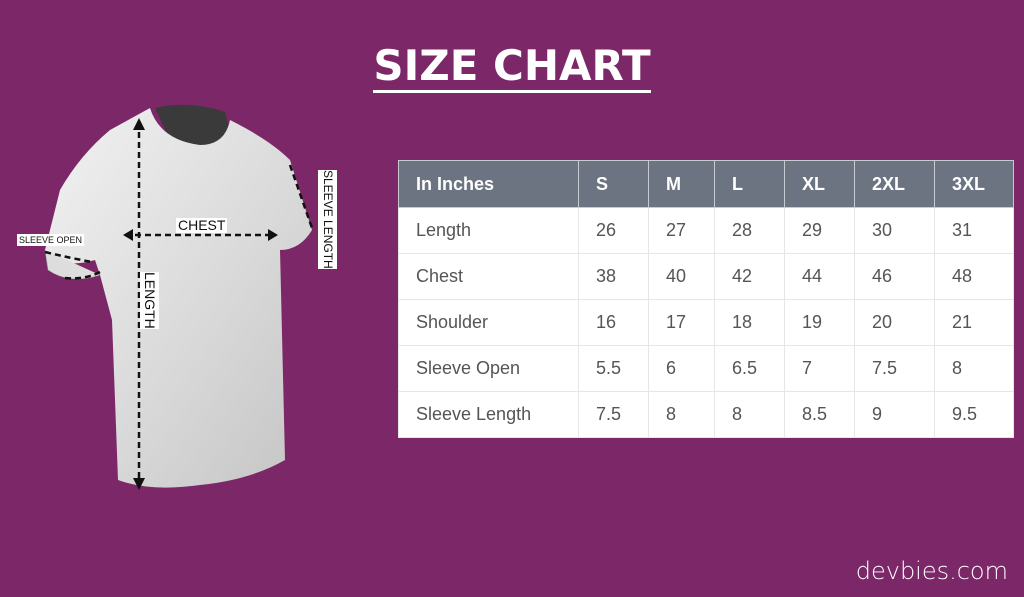 The image size is (1024, 597). What do you see at coordinates (488, 322) in the screenshot?
I see `row-label: Shoulder` at bounding box center [488, 322].